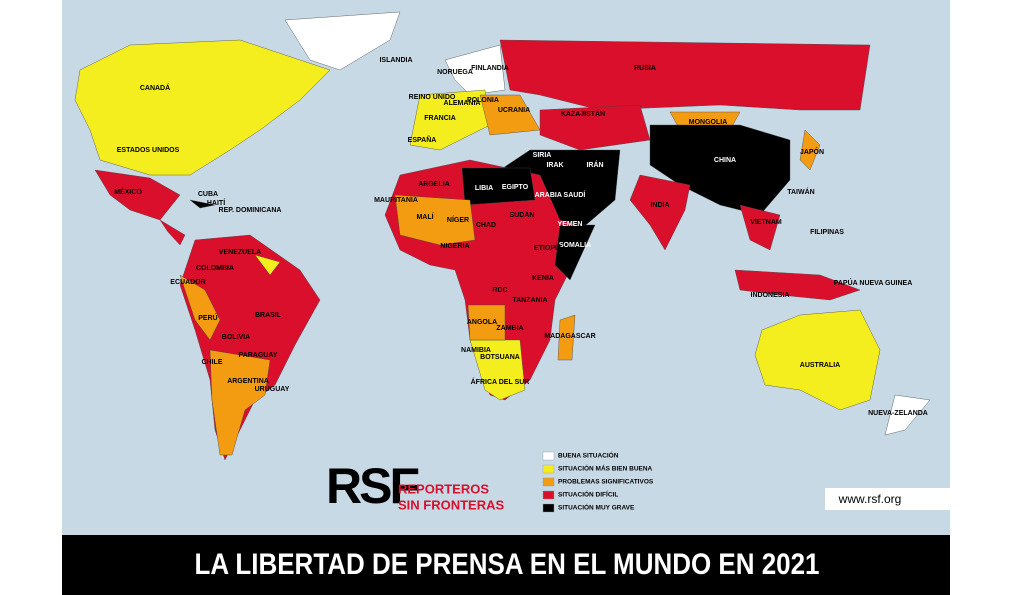 Image resolution: width=1024 pixels, height=595 pixels. What do you see at coordinates (395, 60) in the screenshot?
I see `country-label: ISLANDIA` at bounding box center [395, 60].